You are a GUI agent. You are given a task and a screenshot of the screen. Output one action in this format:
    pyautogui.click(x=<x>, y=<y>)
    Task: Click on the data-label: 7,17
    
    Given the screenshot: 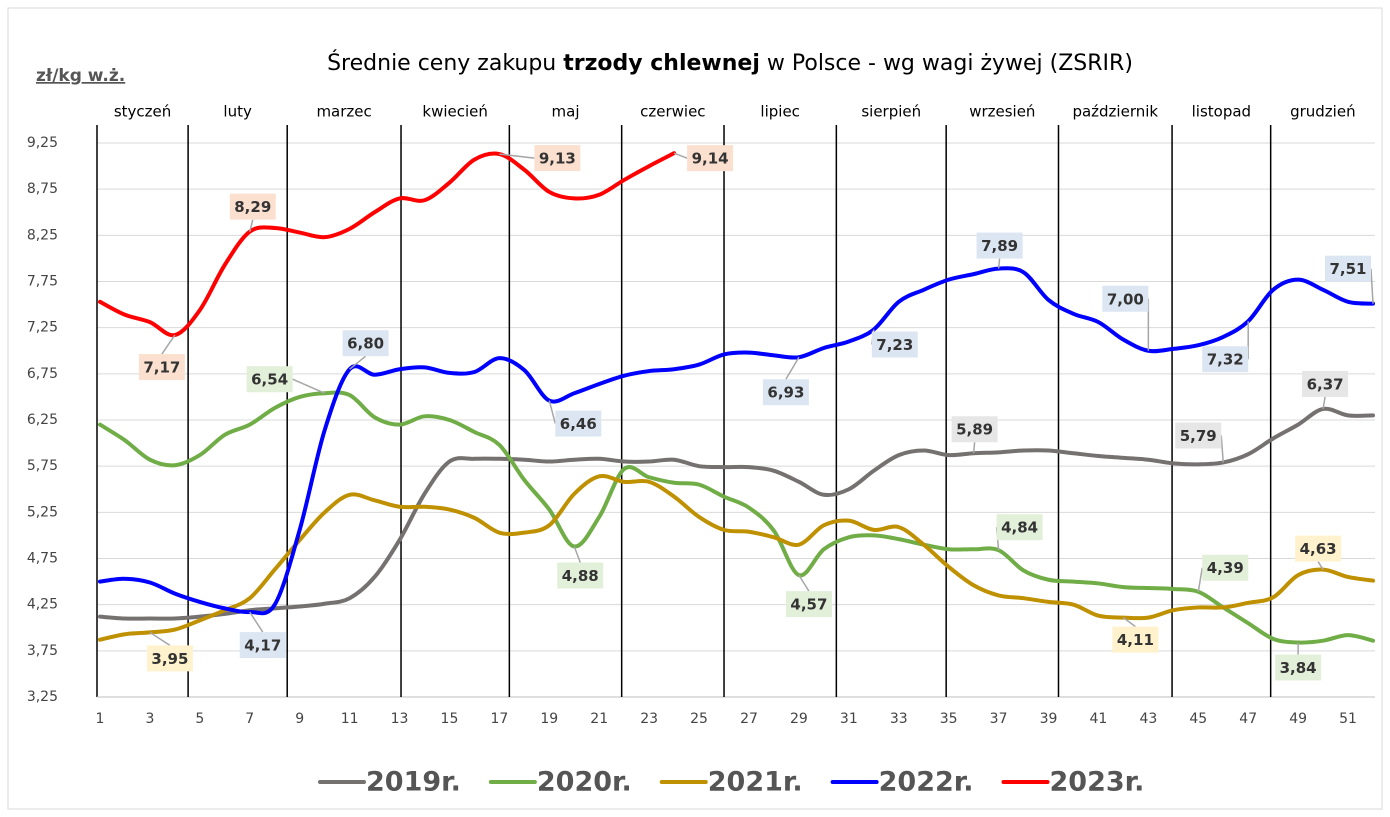 What is the action you would take?
    pyautogui.click(x=161, y=368)
    